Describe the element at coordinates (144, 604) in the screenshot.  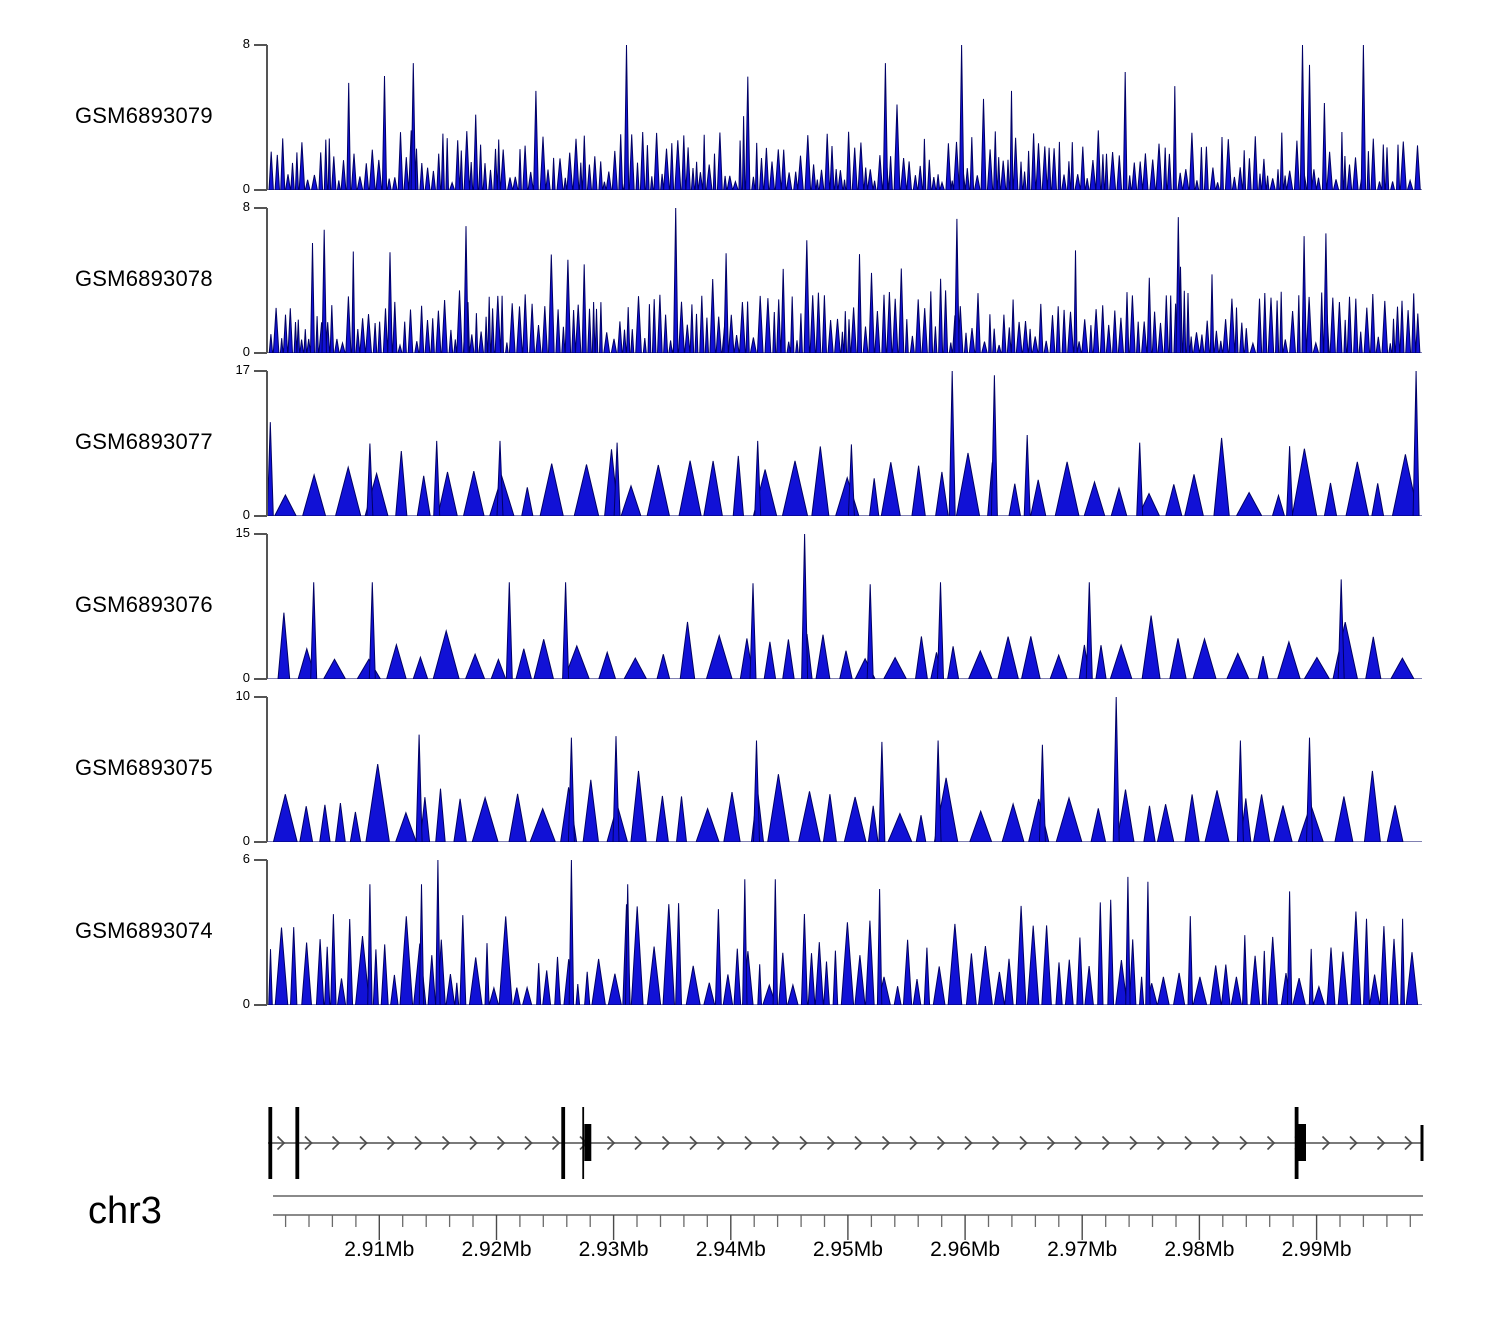
I see `track-label: GSM6893076` at that location.